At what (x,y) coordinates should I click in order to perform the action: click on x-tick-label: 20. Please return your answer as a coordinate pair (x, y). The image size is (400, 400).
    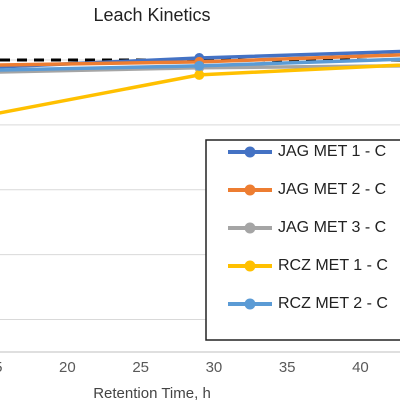
    Looking at the image, I should click on (67, 367).